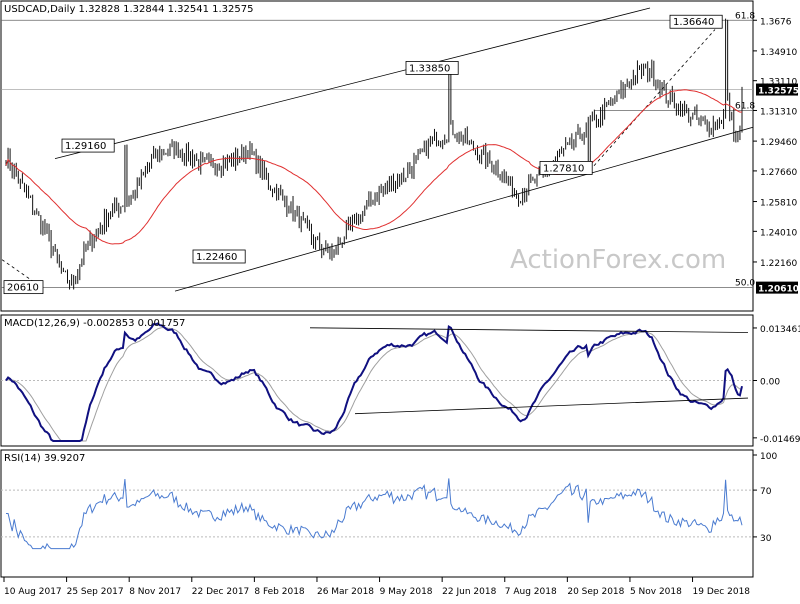 Image resolution: width=800 pixels, height=604 pixels. What do you see at coordinates (551, 406) in the screenshot?
I see `macd-lower-trendline` at bounding box center [551, 406].